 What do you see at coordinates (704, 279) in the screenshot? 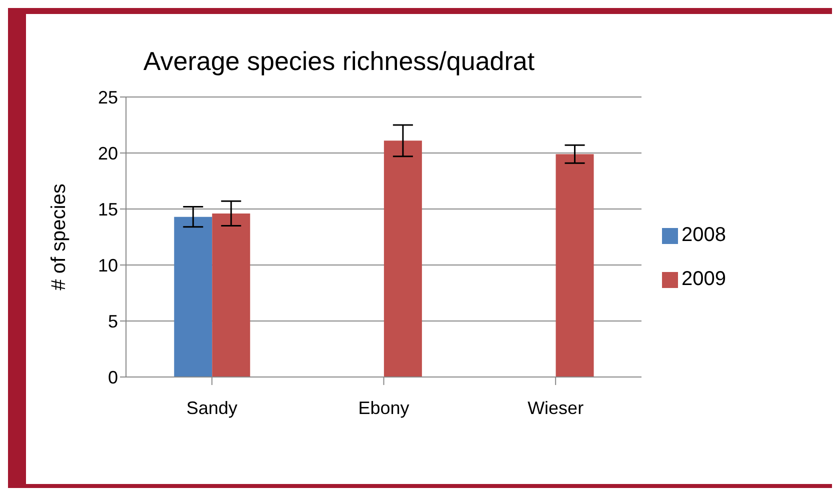
I see `legend-label: 2009` at bounding box center [704, 279].